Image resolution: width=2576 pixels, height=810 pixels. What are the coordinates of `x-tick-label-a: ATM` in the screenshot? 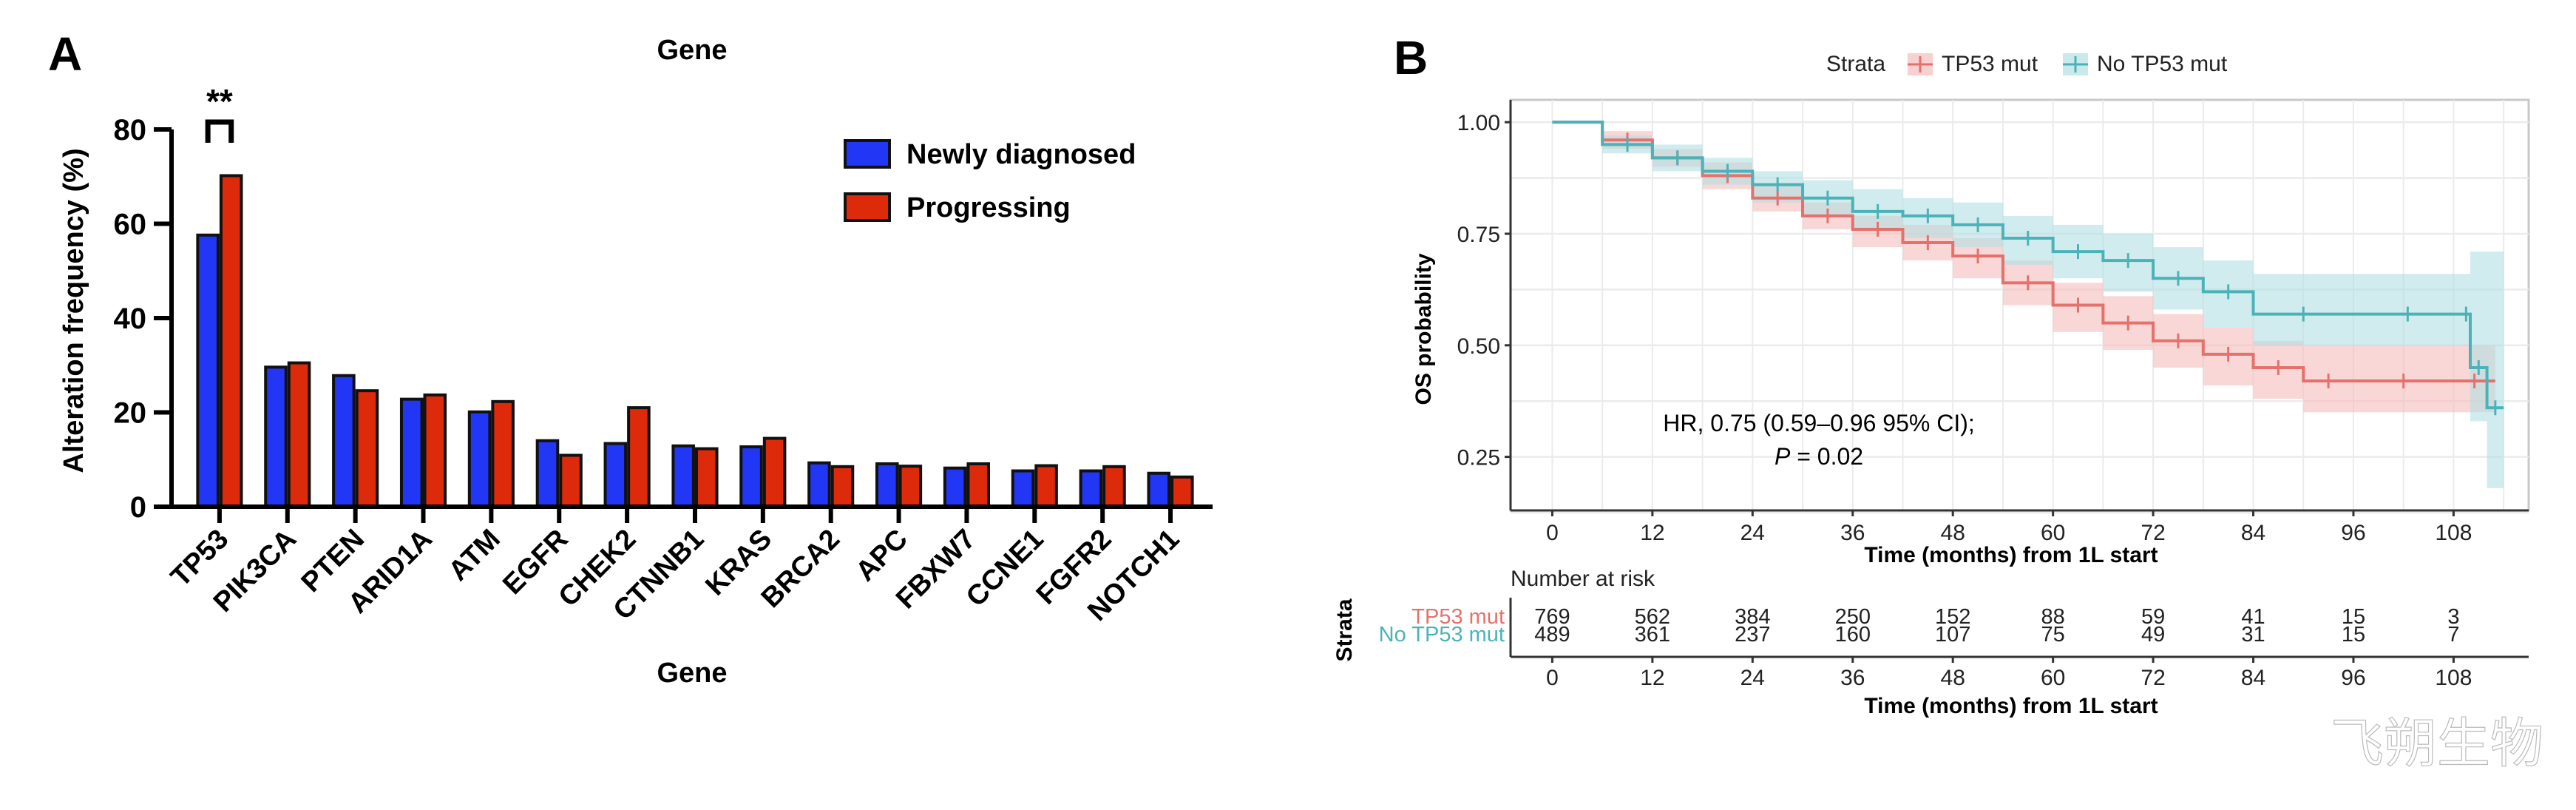 It's located at (474, 555).